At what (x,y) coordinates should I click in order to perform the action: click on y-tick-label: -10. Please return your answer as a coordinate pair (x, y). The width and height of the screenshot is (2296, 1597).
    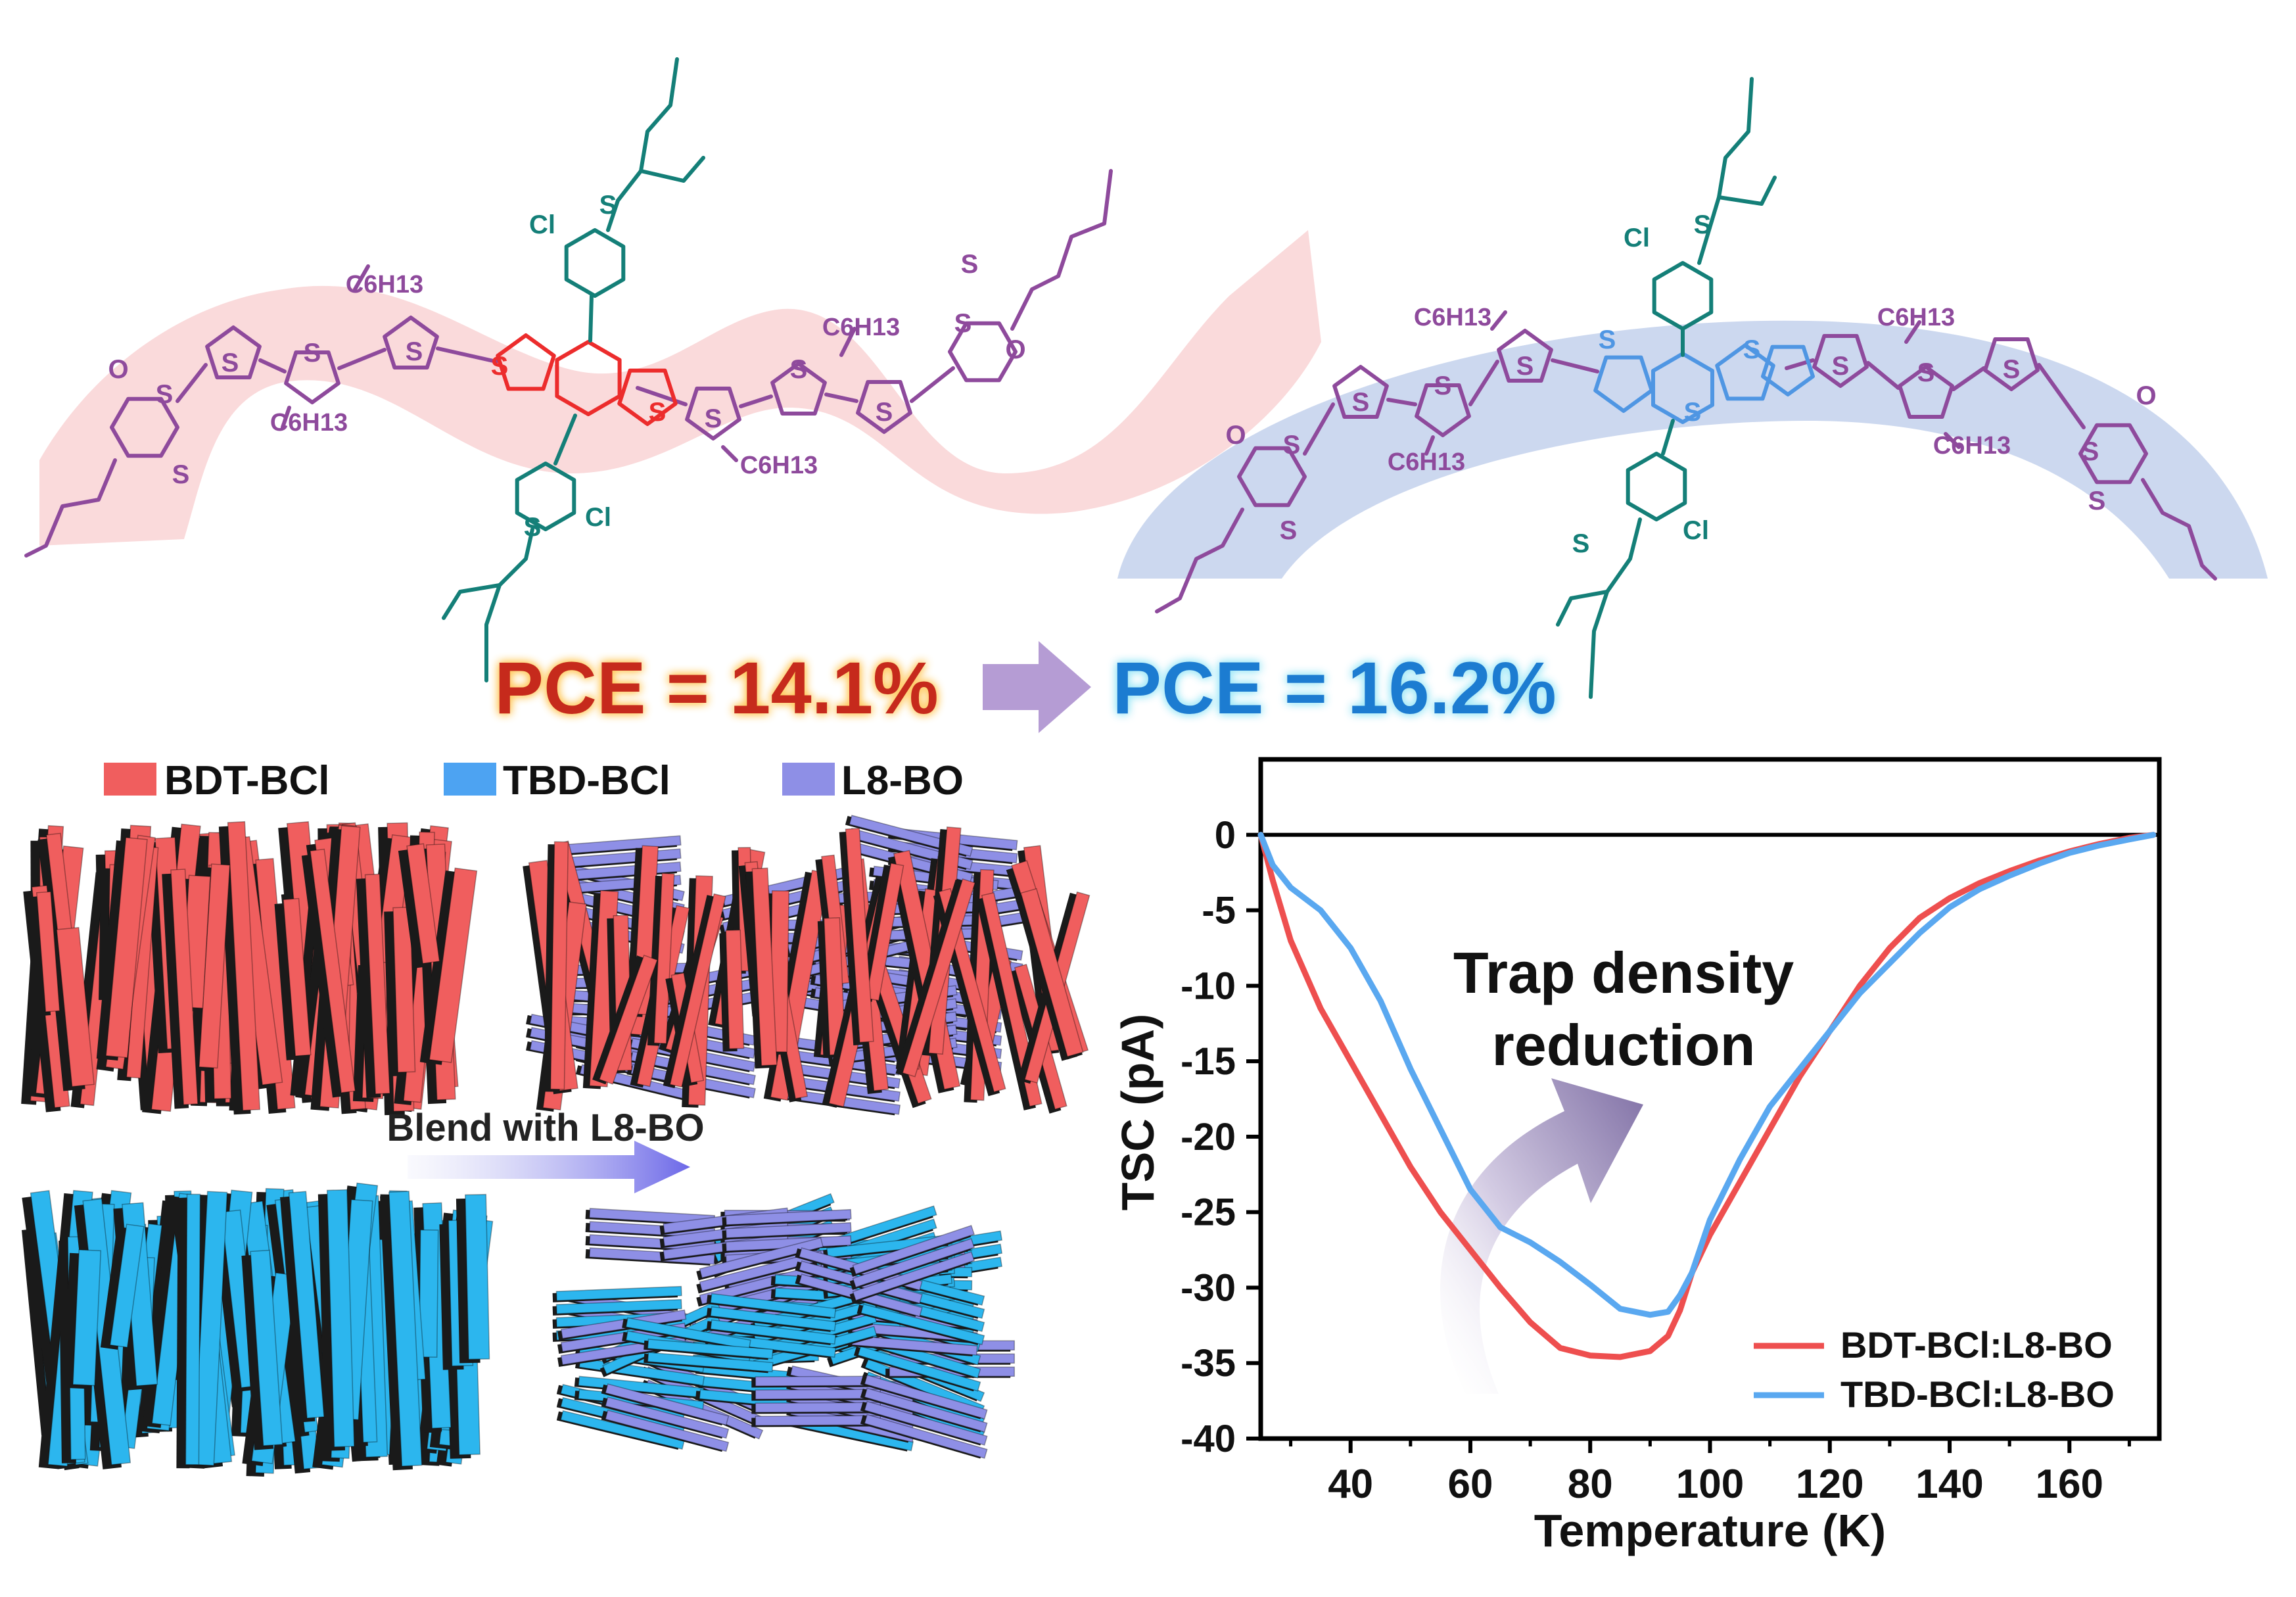
    Looking at the image, I should click on (1208, 986).